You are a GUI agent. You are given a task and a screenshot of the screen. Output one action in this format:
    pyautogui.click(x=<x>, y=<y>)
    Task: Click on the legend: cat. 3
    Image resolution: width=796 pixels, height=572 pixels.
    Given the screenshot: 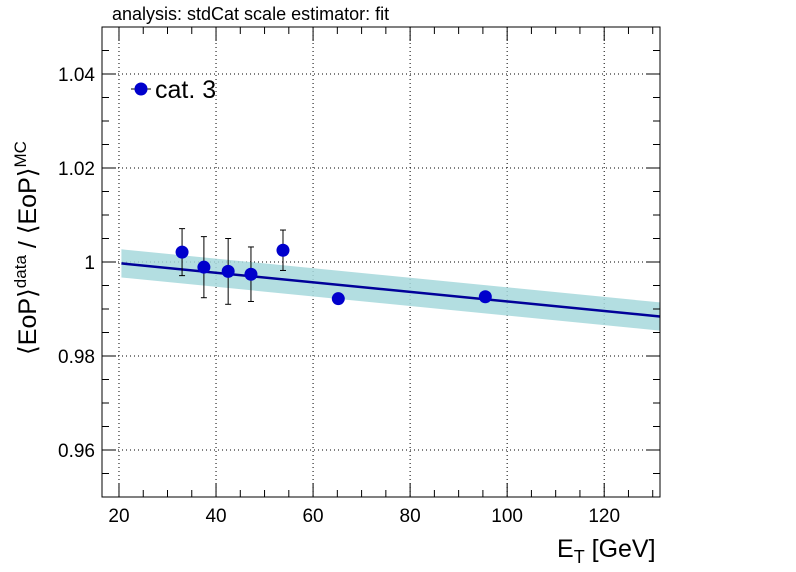 What is the action you would take?
    pyautogui.click(x=173, y=90)
    